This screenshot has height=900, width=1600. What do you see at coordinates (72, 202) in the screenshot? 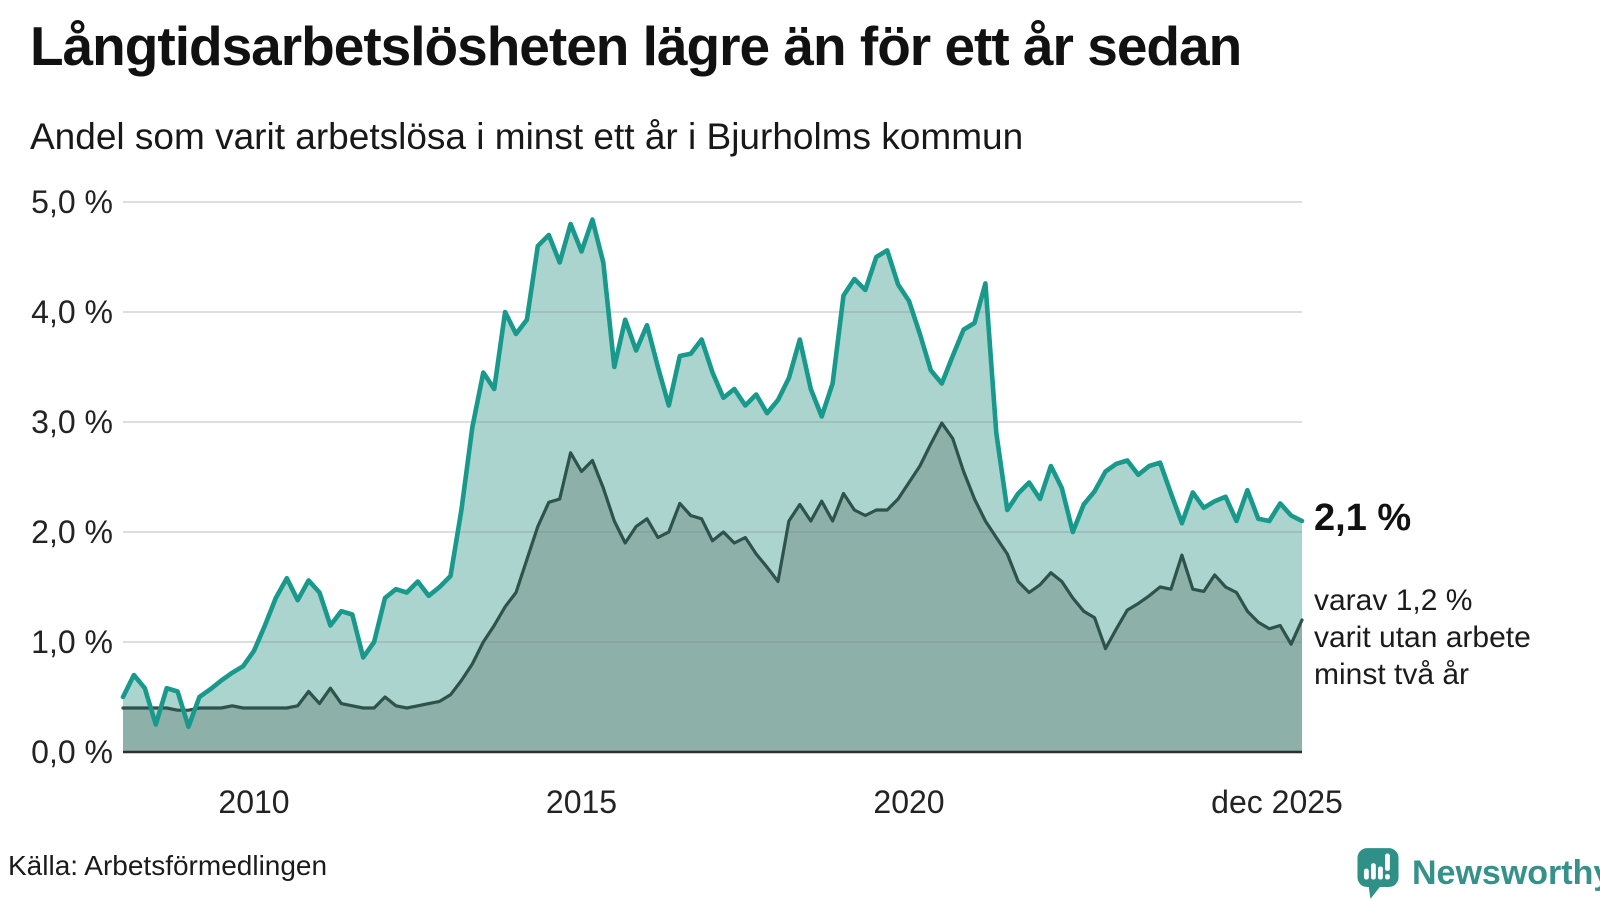
I see `y-tick-label: 5,0 %` at bounding box center [72, 202].